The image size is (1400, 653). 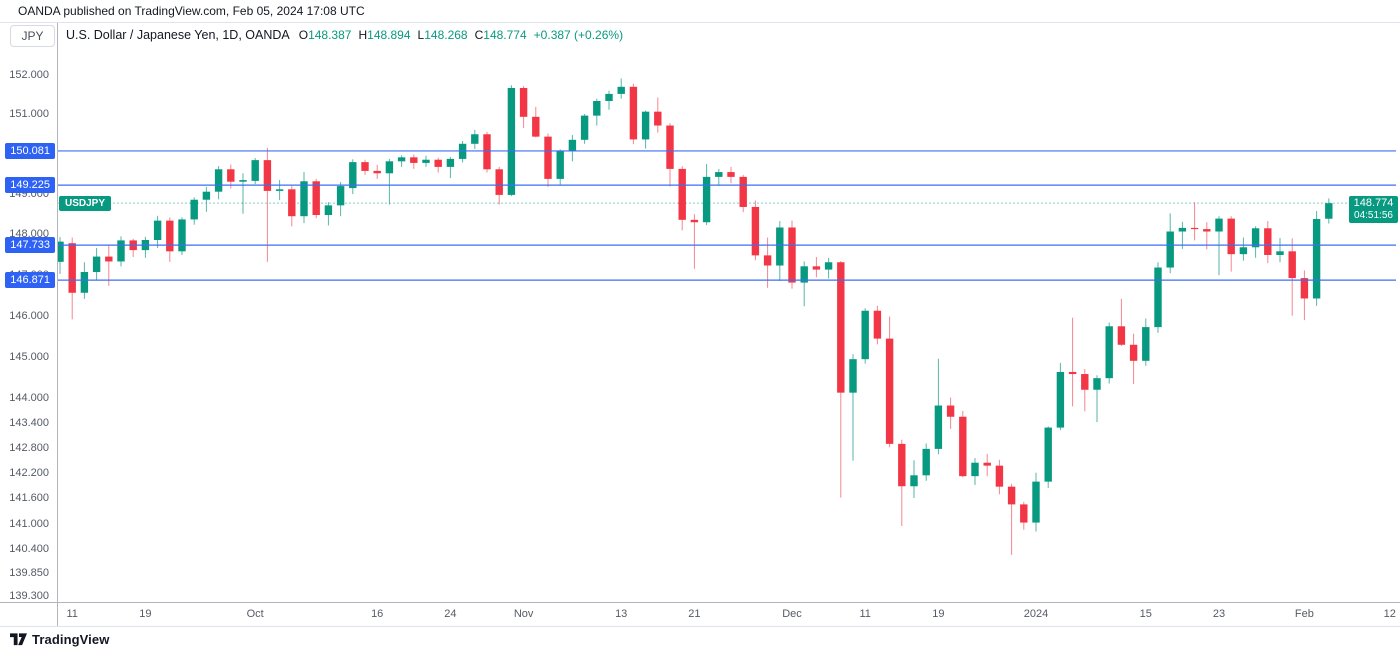 I want to click on price-line-symbol-badge: USDJPY, so click(x=85, y=203).